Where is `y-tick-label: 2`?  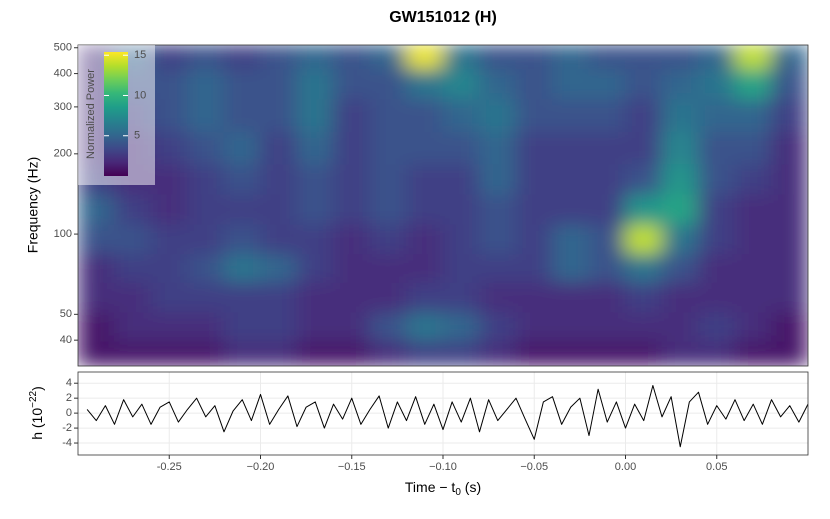
y-tick-label: 2 is located at coordinates (69, 398).